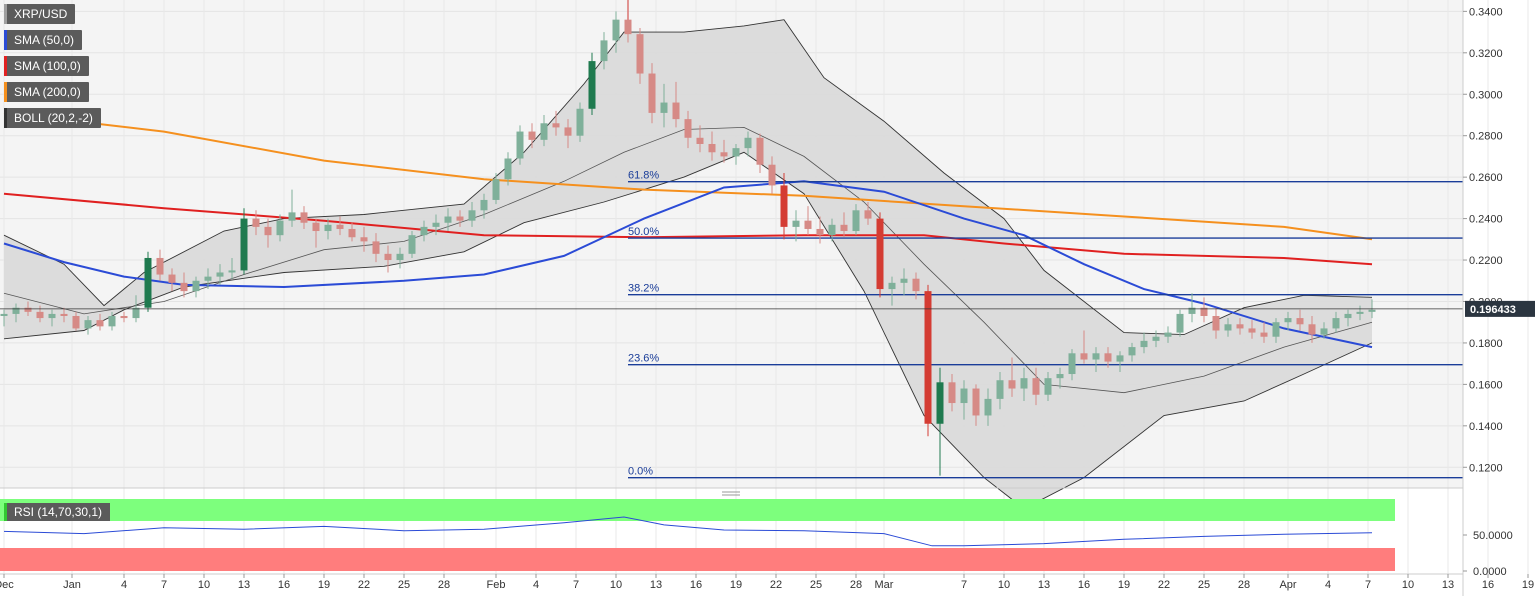 The image size is (1536, 601). Describe the element at coordinates (1493, 310) in the screenshot. I see `last-price-tag-text: 0.196433` at that location.